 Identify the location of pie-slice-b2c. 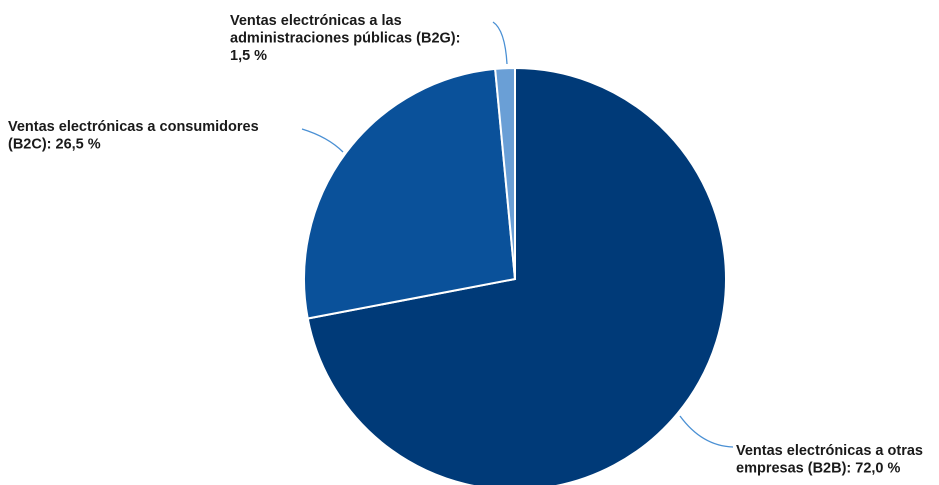
(410, 193).